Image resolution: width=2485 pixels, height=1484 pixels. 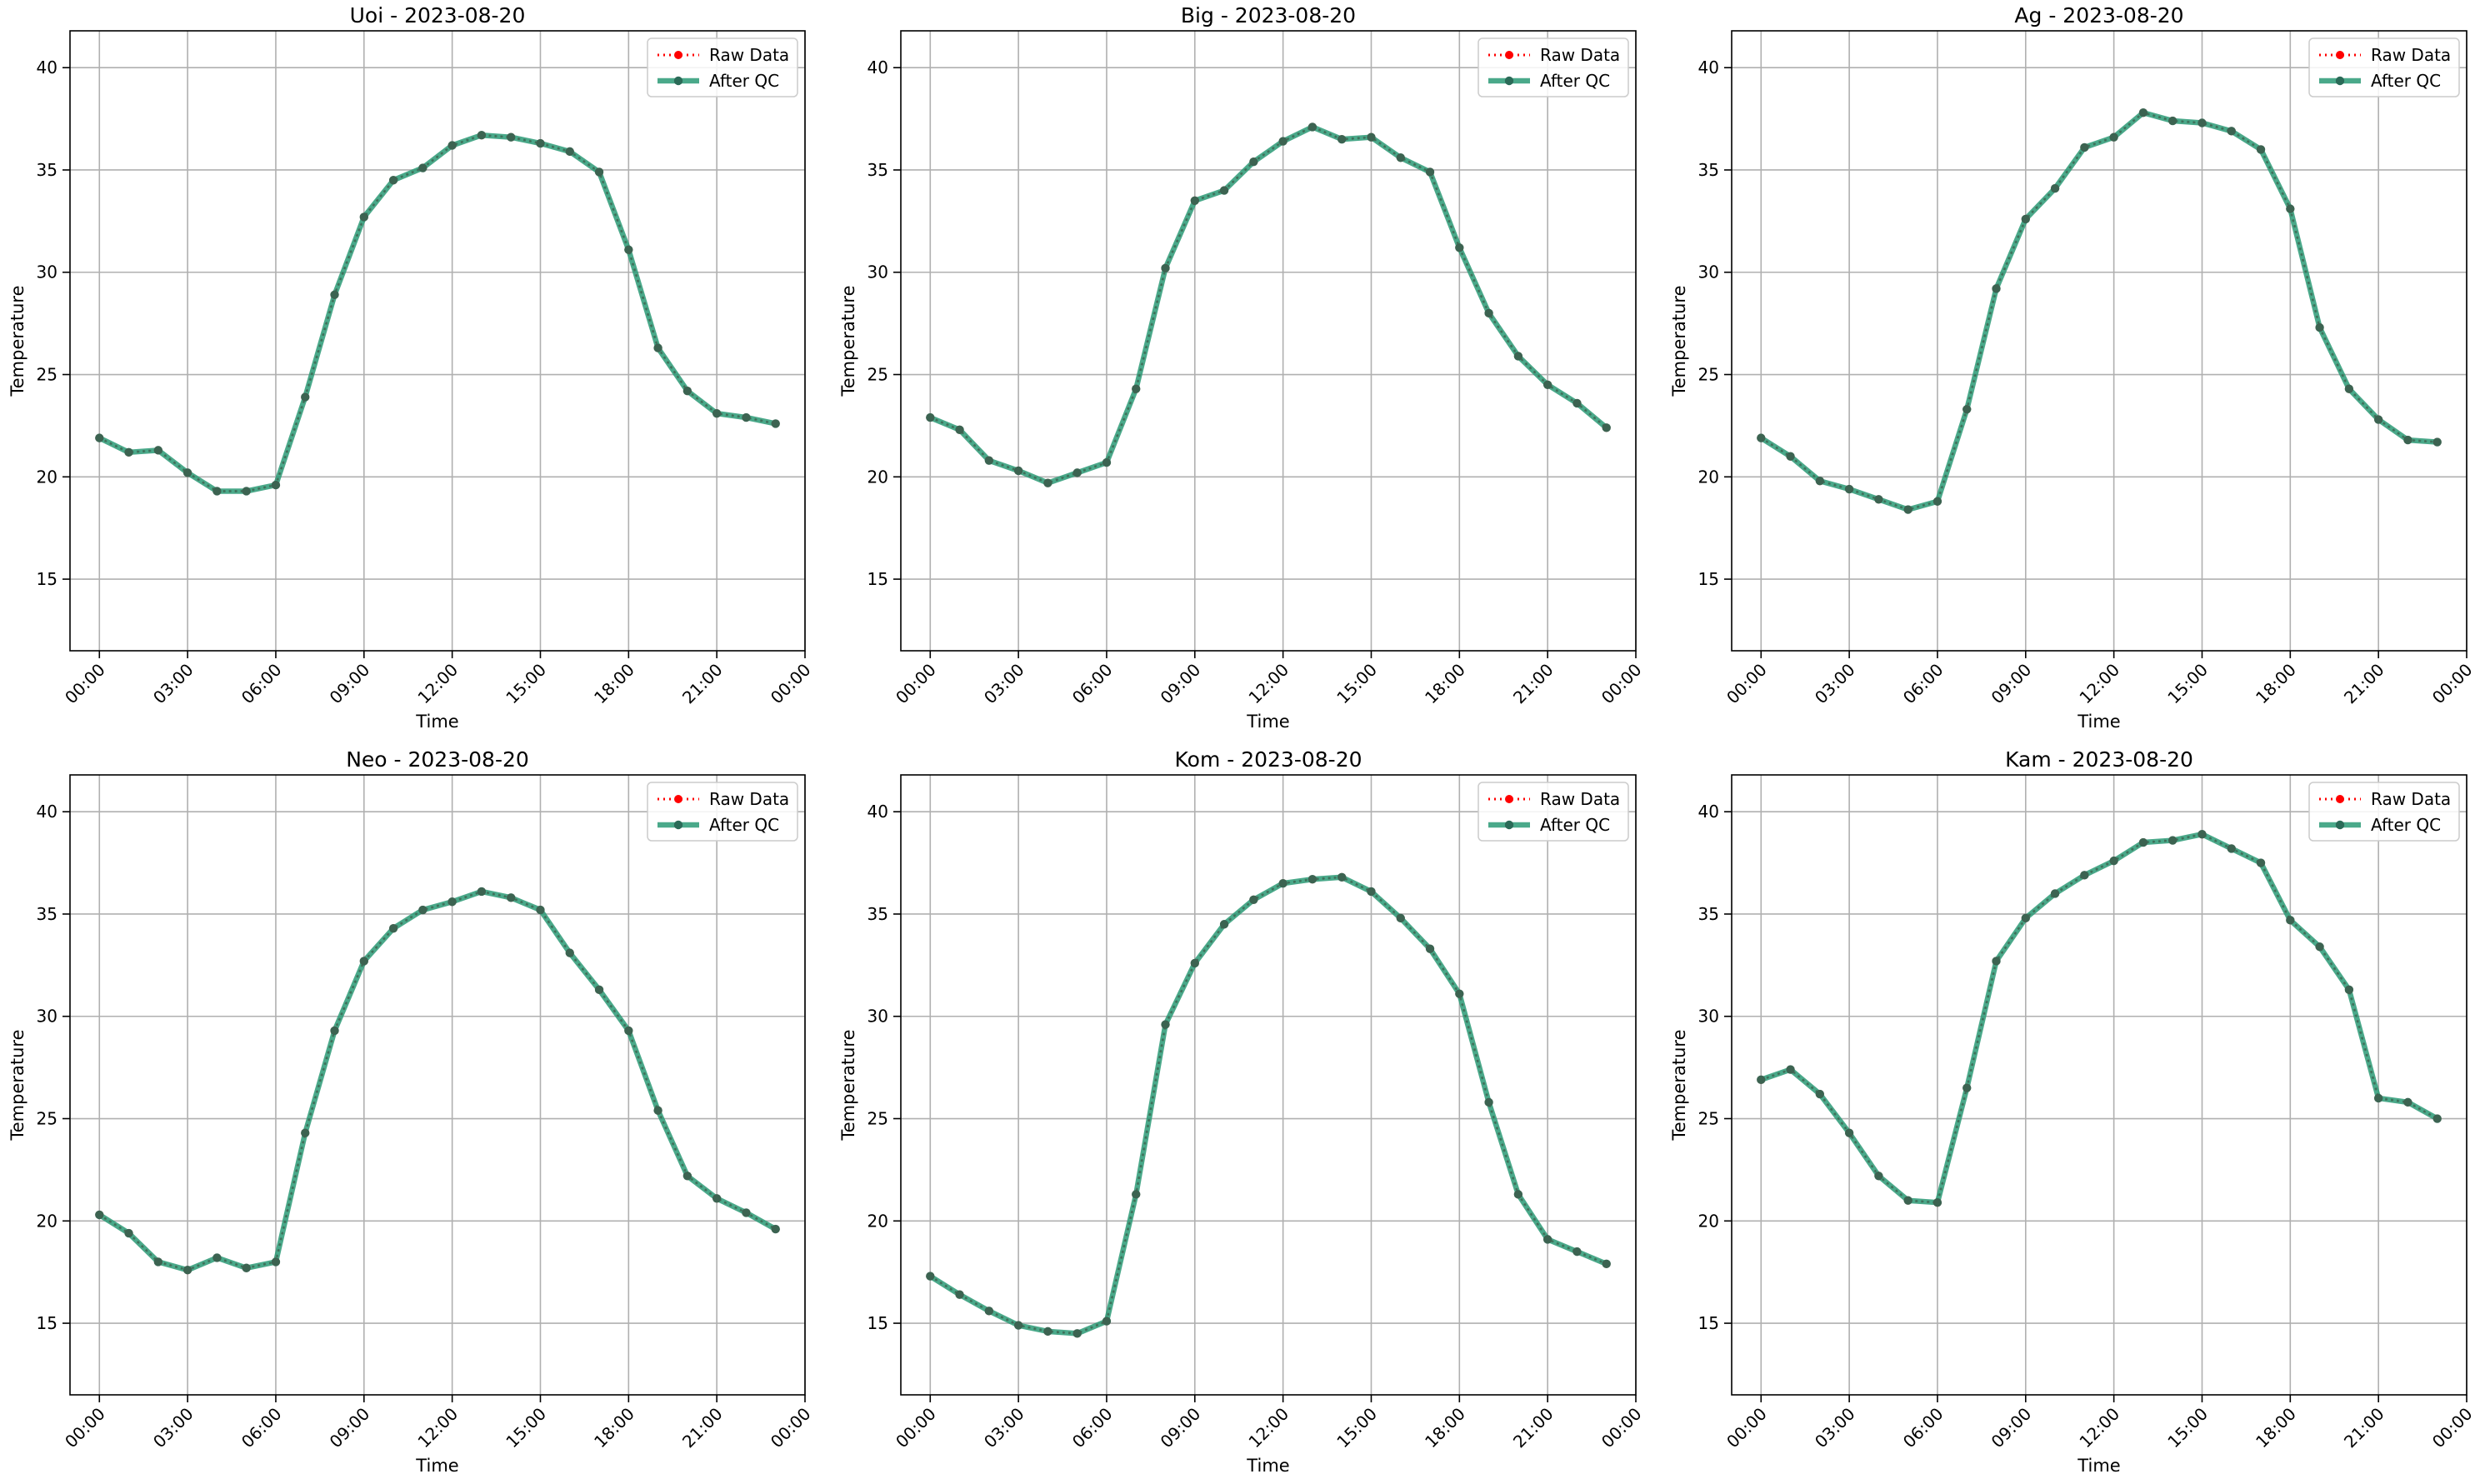 What do you see at coordinates (2364, 1428) in the screenshot?
I see `x-tick-label: 21:00` at bounding box center [2364, 1428].